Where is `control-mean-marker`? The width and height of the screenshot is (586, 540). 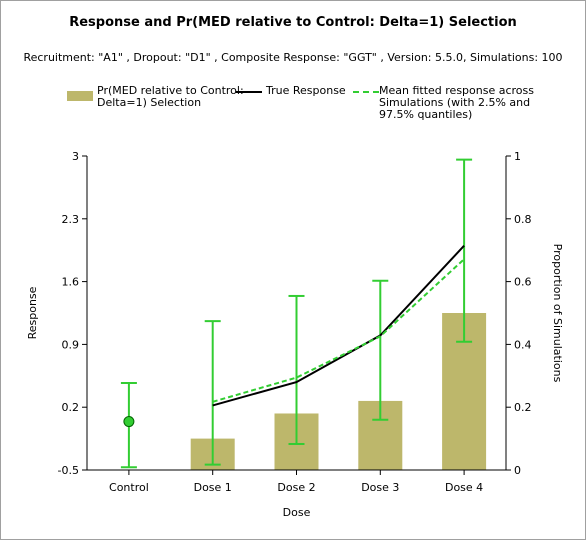
control-mean-marker is located at coordinates (129, 422).